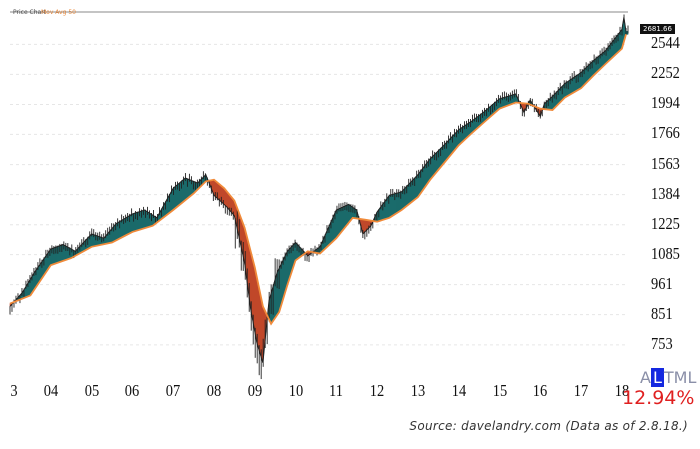 The width and height of the screenshot is (700, 449). What do you see at coordinates (665, 223) in the screenshot?
I see `y-tick-label: 1225` at bounding box center [665, 223].